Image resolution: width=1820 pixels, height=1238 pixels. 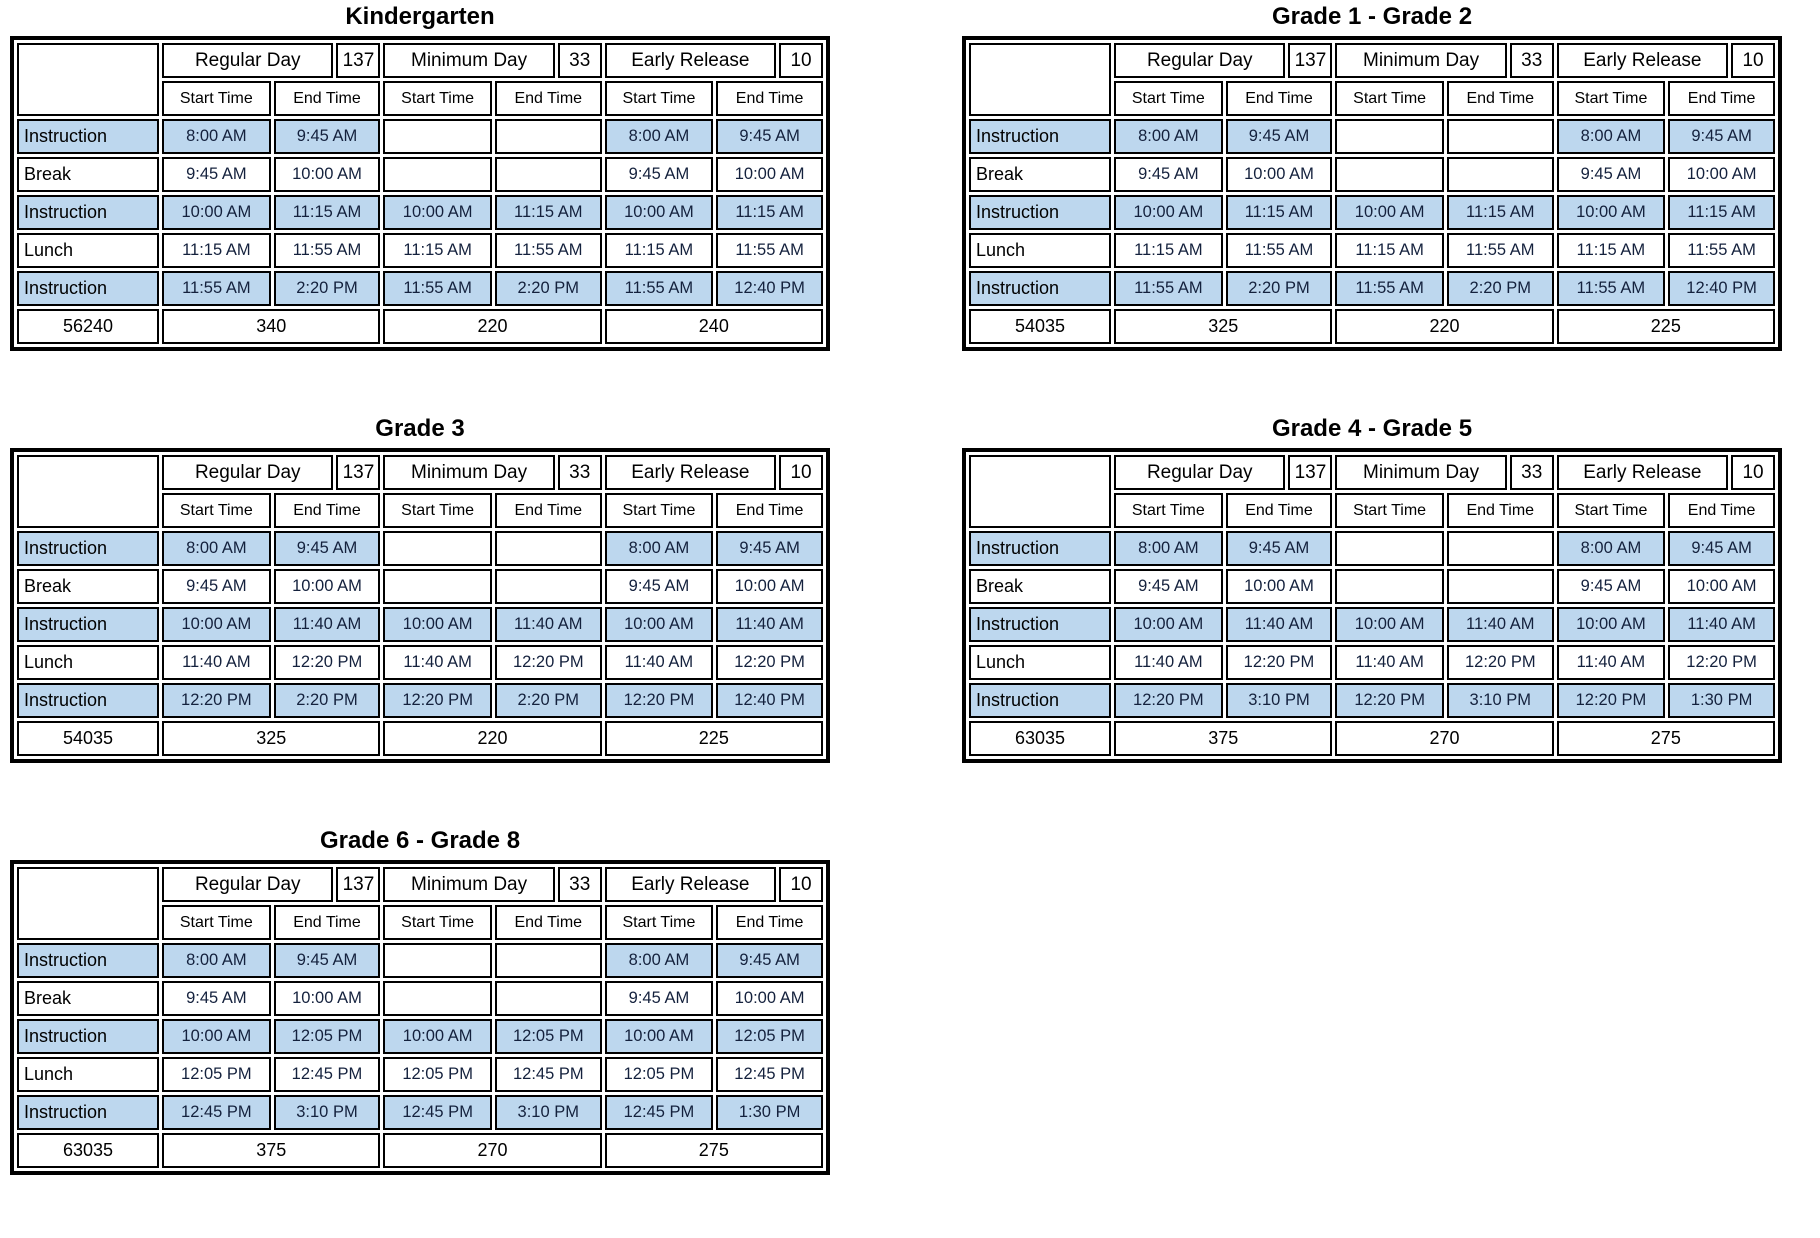 What do you see at coordinates (469, 884) in the screenshot?
I see `day-type-header: Minimum Day` at bounding box center [469, 884].